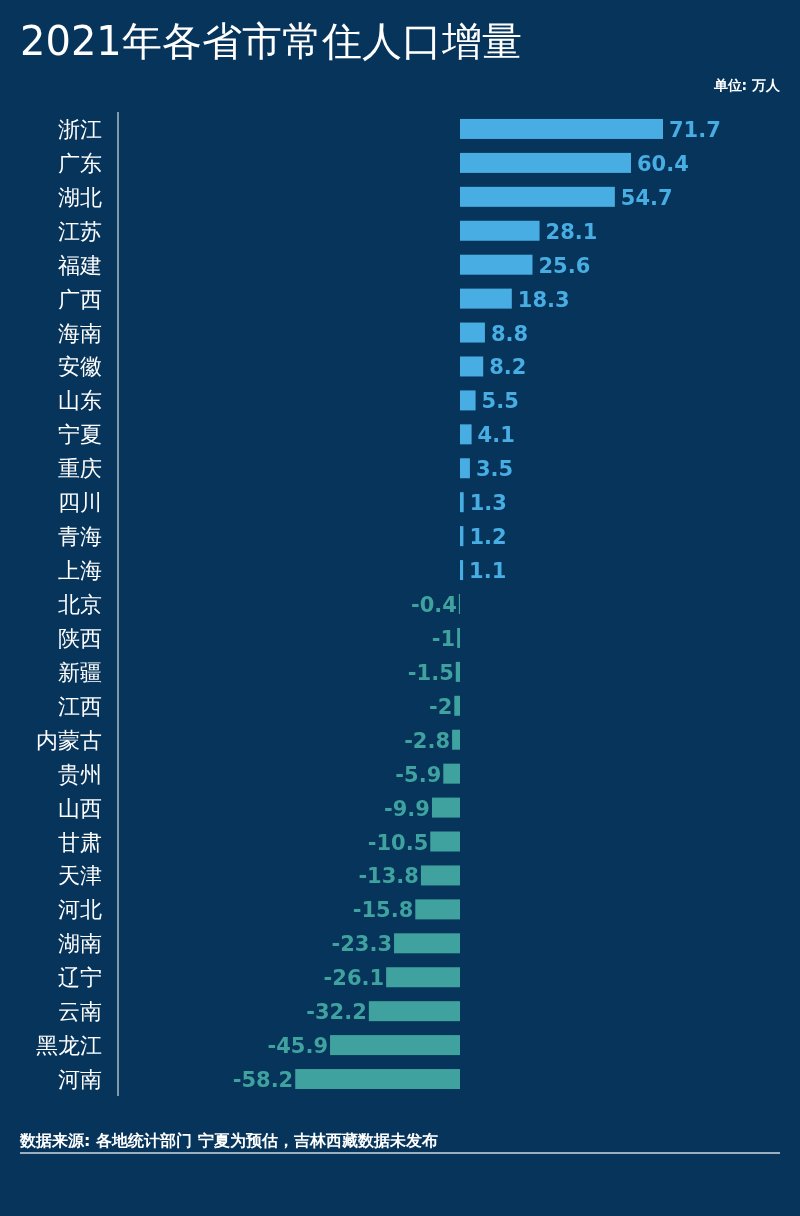  Describe the element at coordinates (398, 842) in the screenshot. I see `data-label: -10.5` at that location.